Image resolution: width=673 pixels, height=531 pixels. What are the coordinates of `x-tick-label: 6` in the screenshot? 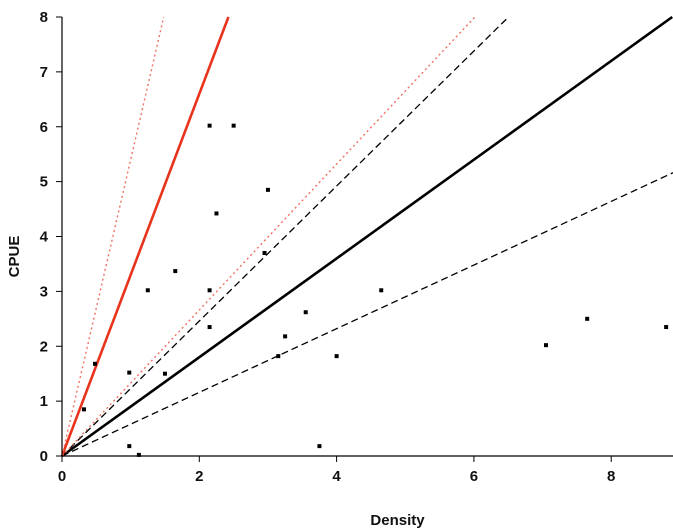 It's located at (474, 476).